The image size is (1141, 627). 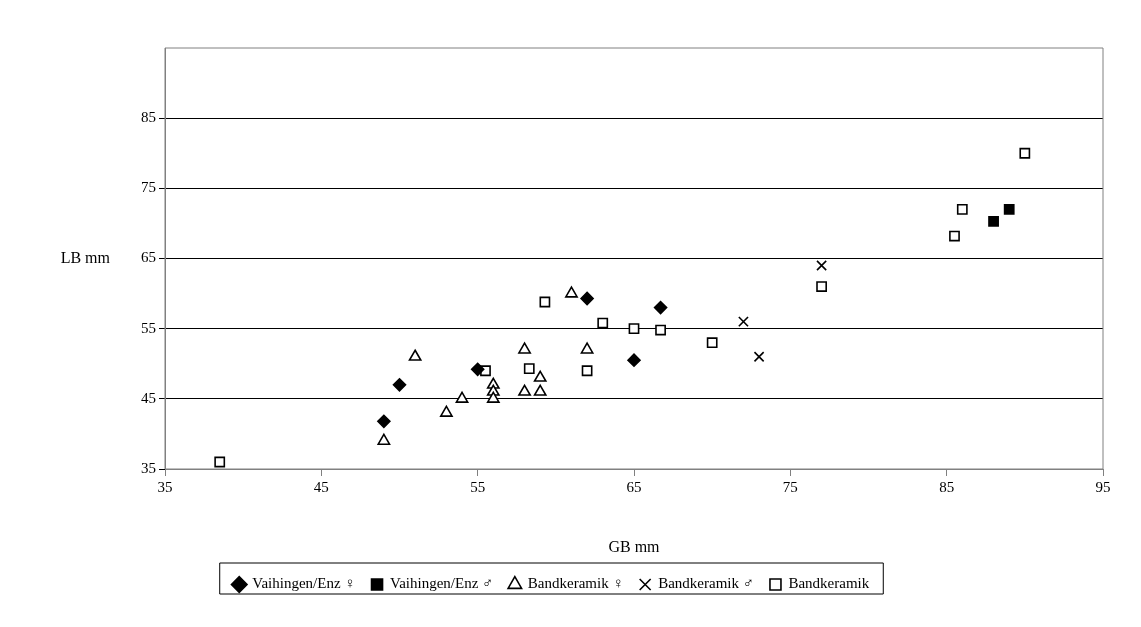 I want to click on y-axis-title: LB mm, so click(x=85, y=257).